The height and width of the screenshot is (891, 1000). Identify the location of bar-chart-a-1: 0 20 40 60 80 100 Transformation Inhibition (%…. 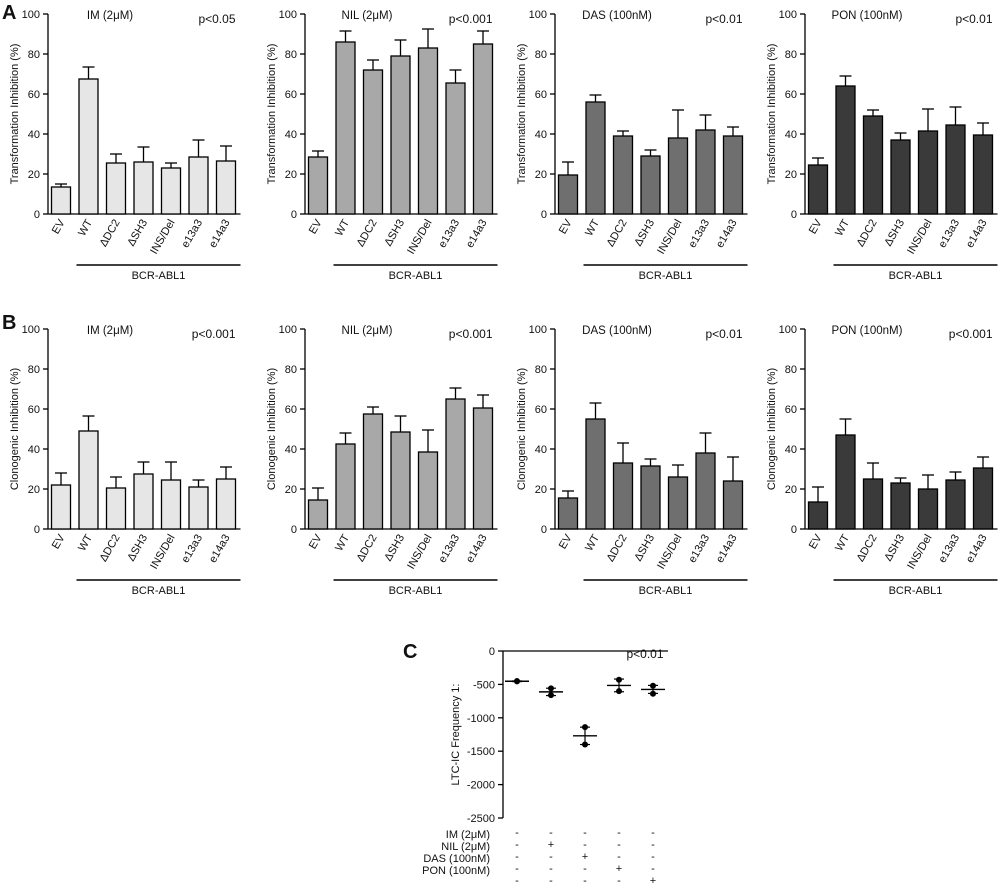
(125, 145).